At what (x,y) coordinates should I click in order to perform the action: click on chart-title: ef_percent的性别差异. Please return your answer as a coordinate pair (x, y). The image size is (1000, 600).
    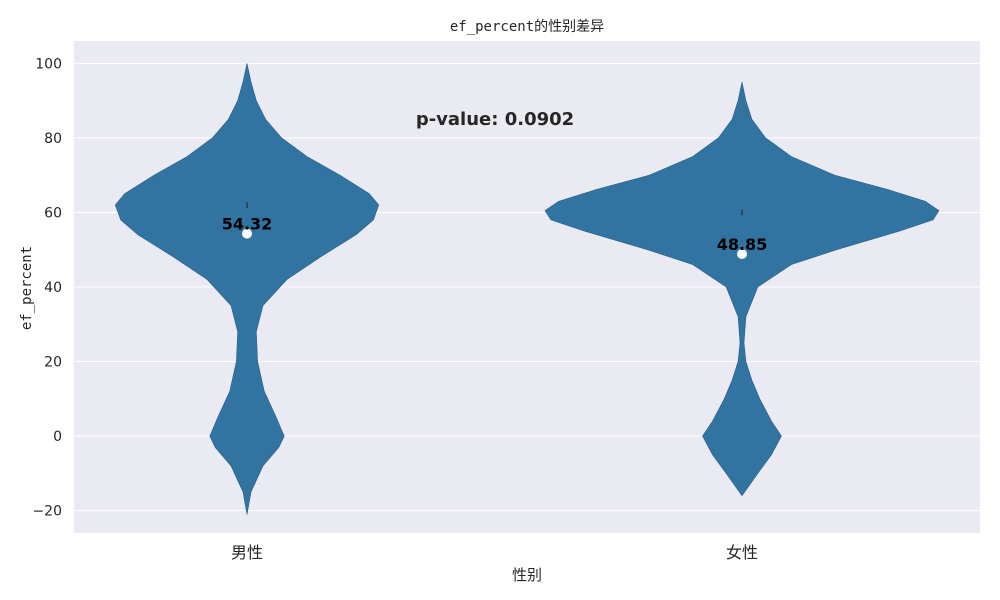
    Looking at the image, I should click on (527, 27).